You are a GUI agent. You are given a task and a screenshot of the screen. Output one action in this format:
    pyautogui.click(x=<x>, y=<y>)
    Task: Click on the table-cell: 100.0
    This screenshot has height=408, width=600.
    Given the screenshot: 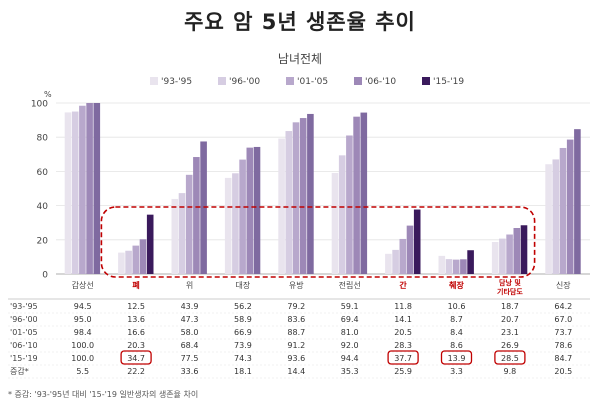 What is the action you would take?
    pyautogui.click(x=82, y=345)
    